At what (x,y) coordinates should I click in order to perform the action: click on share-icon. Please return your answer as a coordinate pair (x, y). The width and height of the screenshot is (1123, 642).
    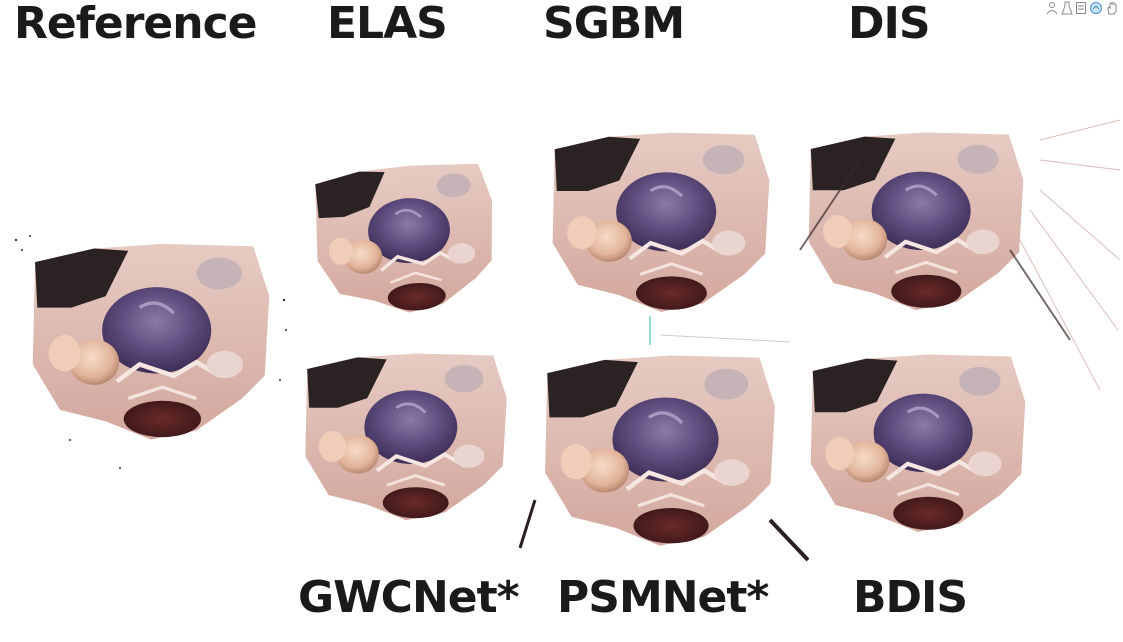
    Looking at the image, I should click on (1096, 8).